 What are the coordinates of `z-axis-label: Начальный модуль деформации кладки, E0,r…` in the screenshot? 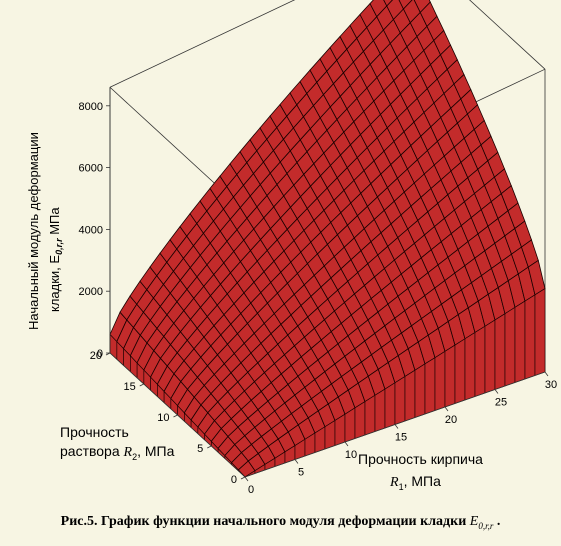 It's located at (45, 231).